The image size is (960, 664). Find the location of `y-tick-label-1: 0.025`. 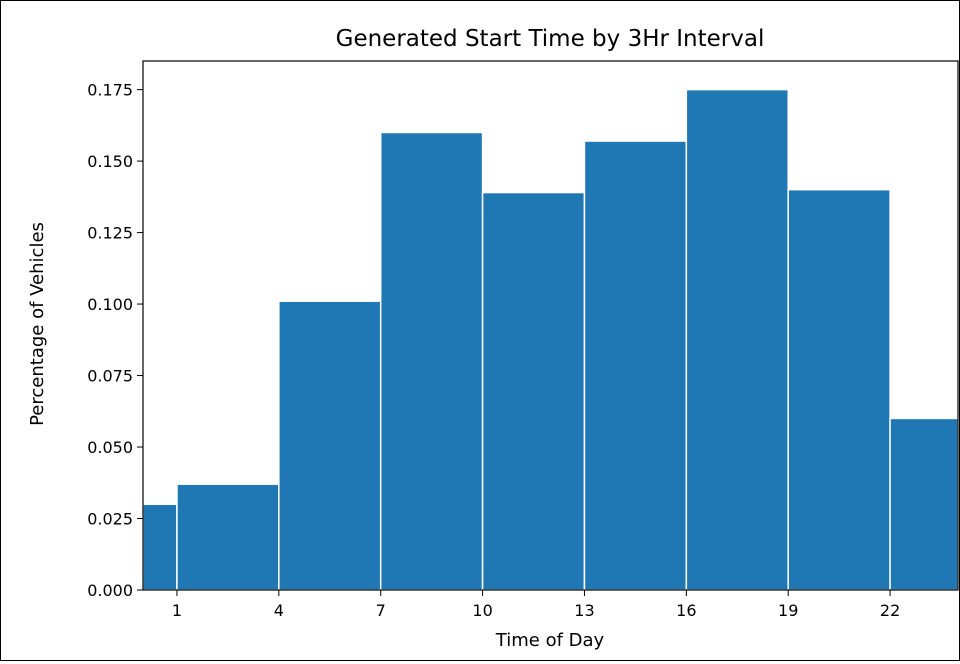

y-tick-label-1: 0.025 is located at coordinates (110, 519).